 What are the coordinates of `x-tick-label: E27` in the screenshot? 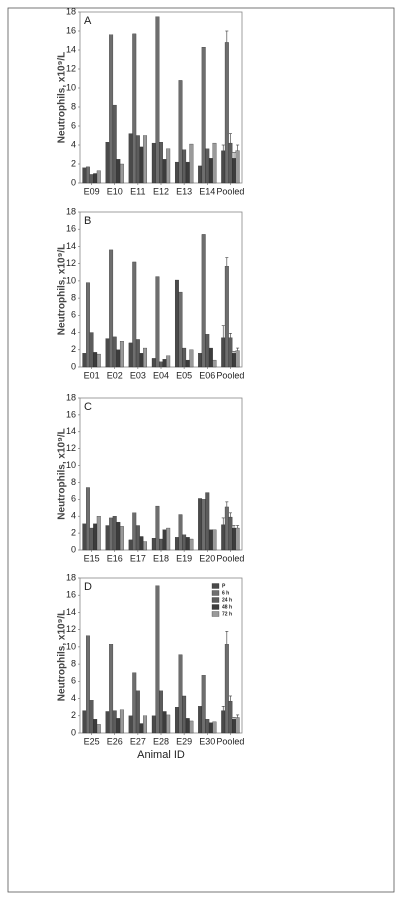 It's located at (138, 741).